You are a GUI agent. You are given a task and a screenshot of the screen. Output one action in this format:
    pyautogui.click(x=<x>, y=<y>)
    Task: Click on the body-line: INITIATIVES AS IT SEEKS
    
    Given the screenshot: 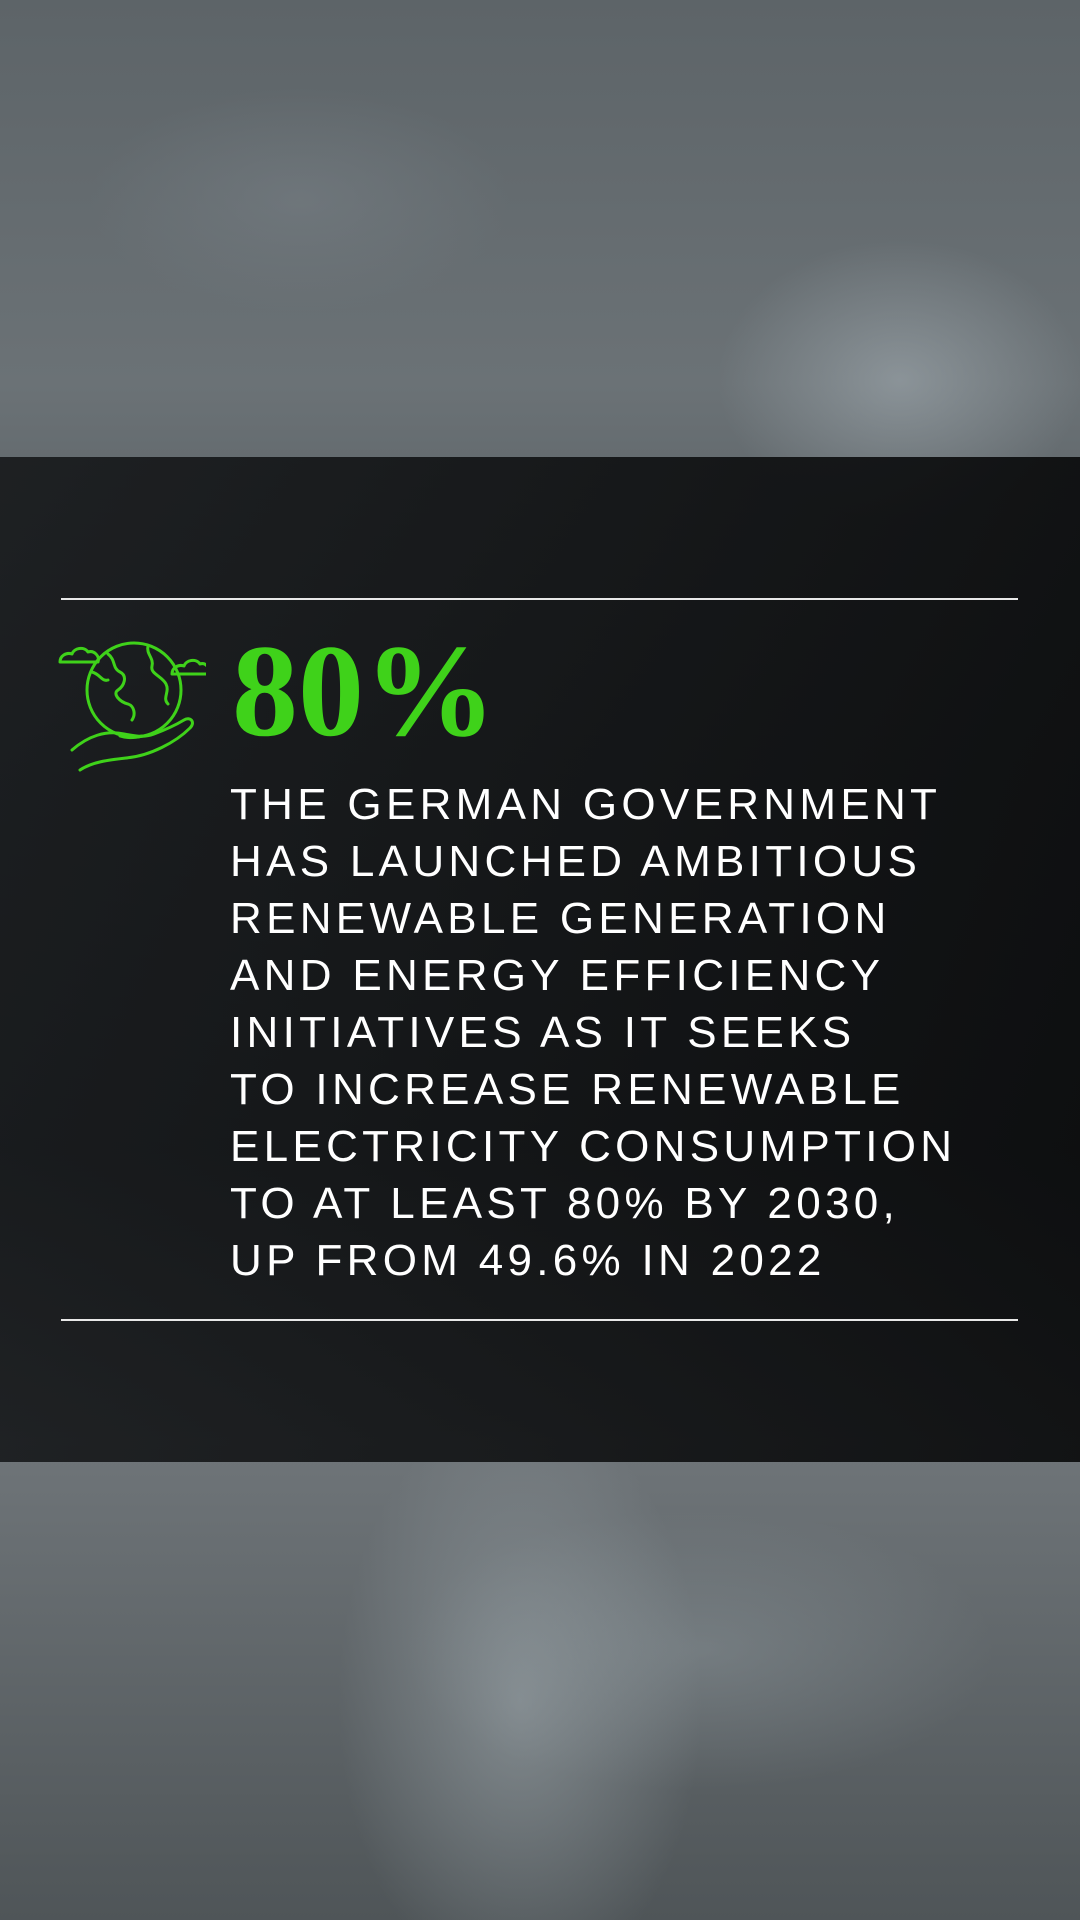 What is the action you would take?
    pyautogui.click(x=543, y=1032)
    